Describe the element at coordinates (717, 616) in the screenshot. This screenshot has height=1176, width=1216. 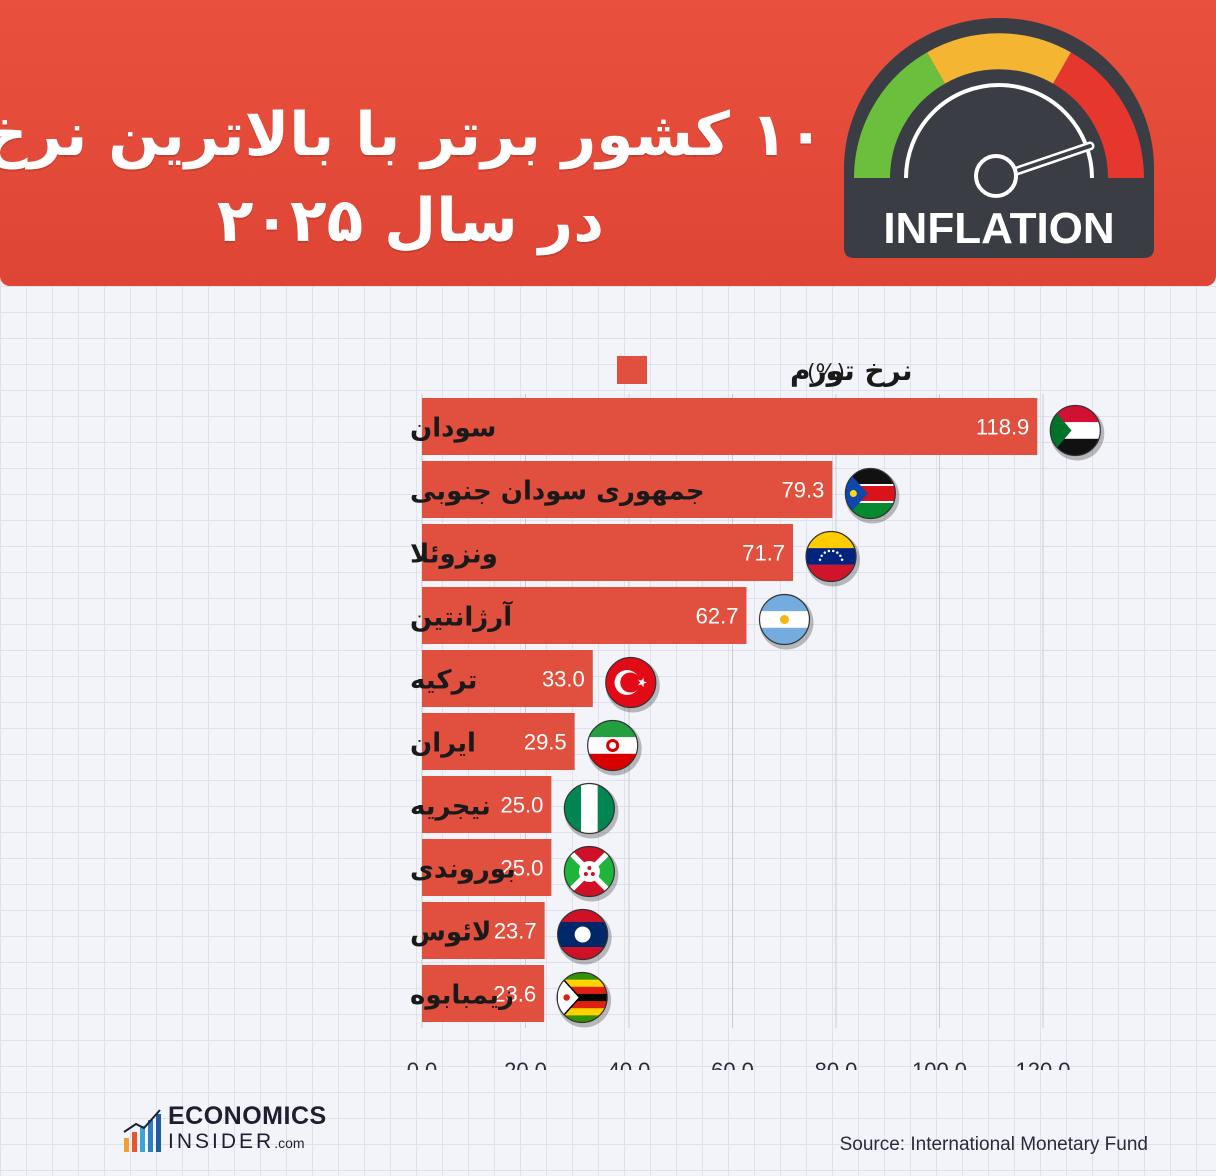
I see `bar-value-label: 62.7` at that location.